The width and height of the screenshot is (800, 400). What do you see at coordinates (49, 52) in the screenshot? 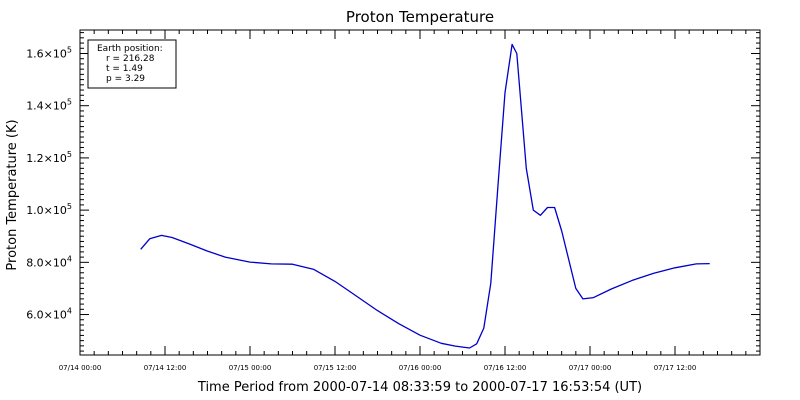
I see `y-tick-label: 1.6×105` at bounding box center [49, 52].